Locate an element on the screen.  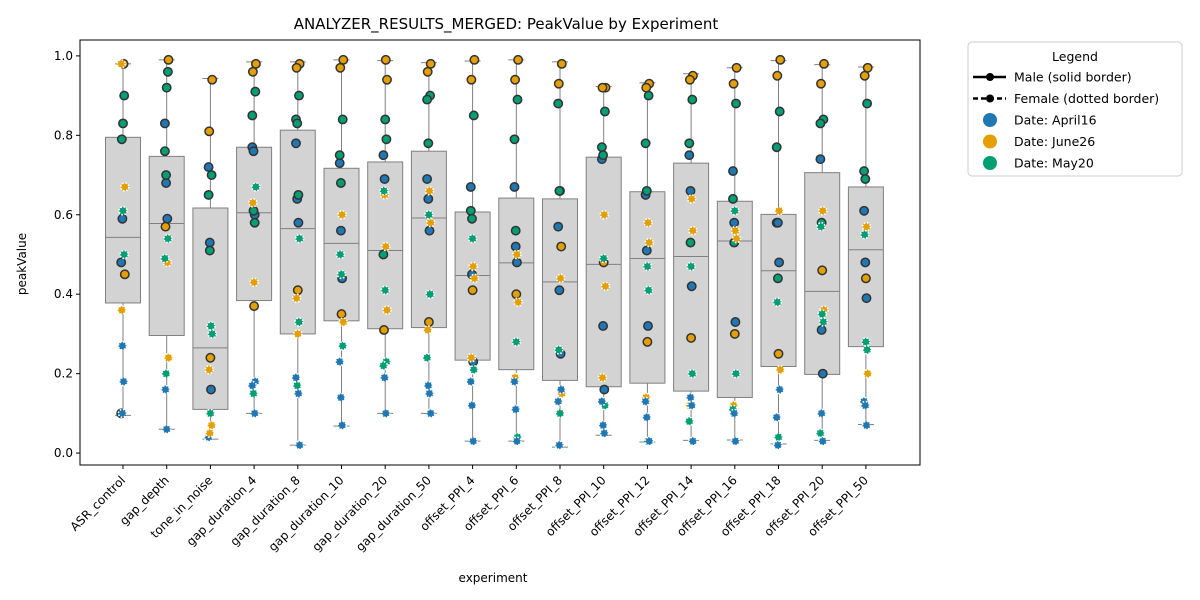
y-tick-label: 0.4 is located at coordinates (63, 294).